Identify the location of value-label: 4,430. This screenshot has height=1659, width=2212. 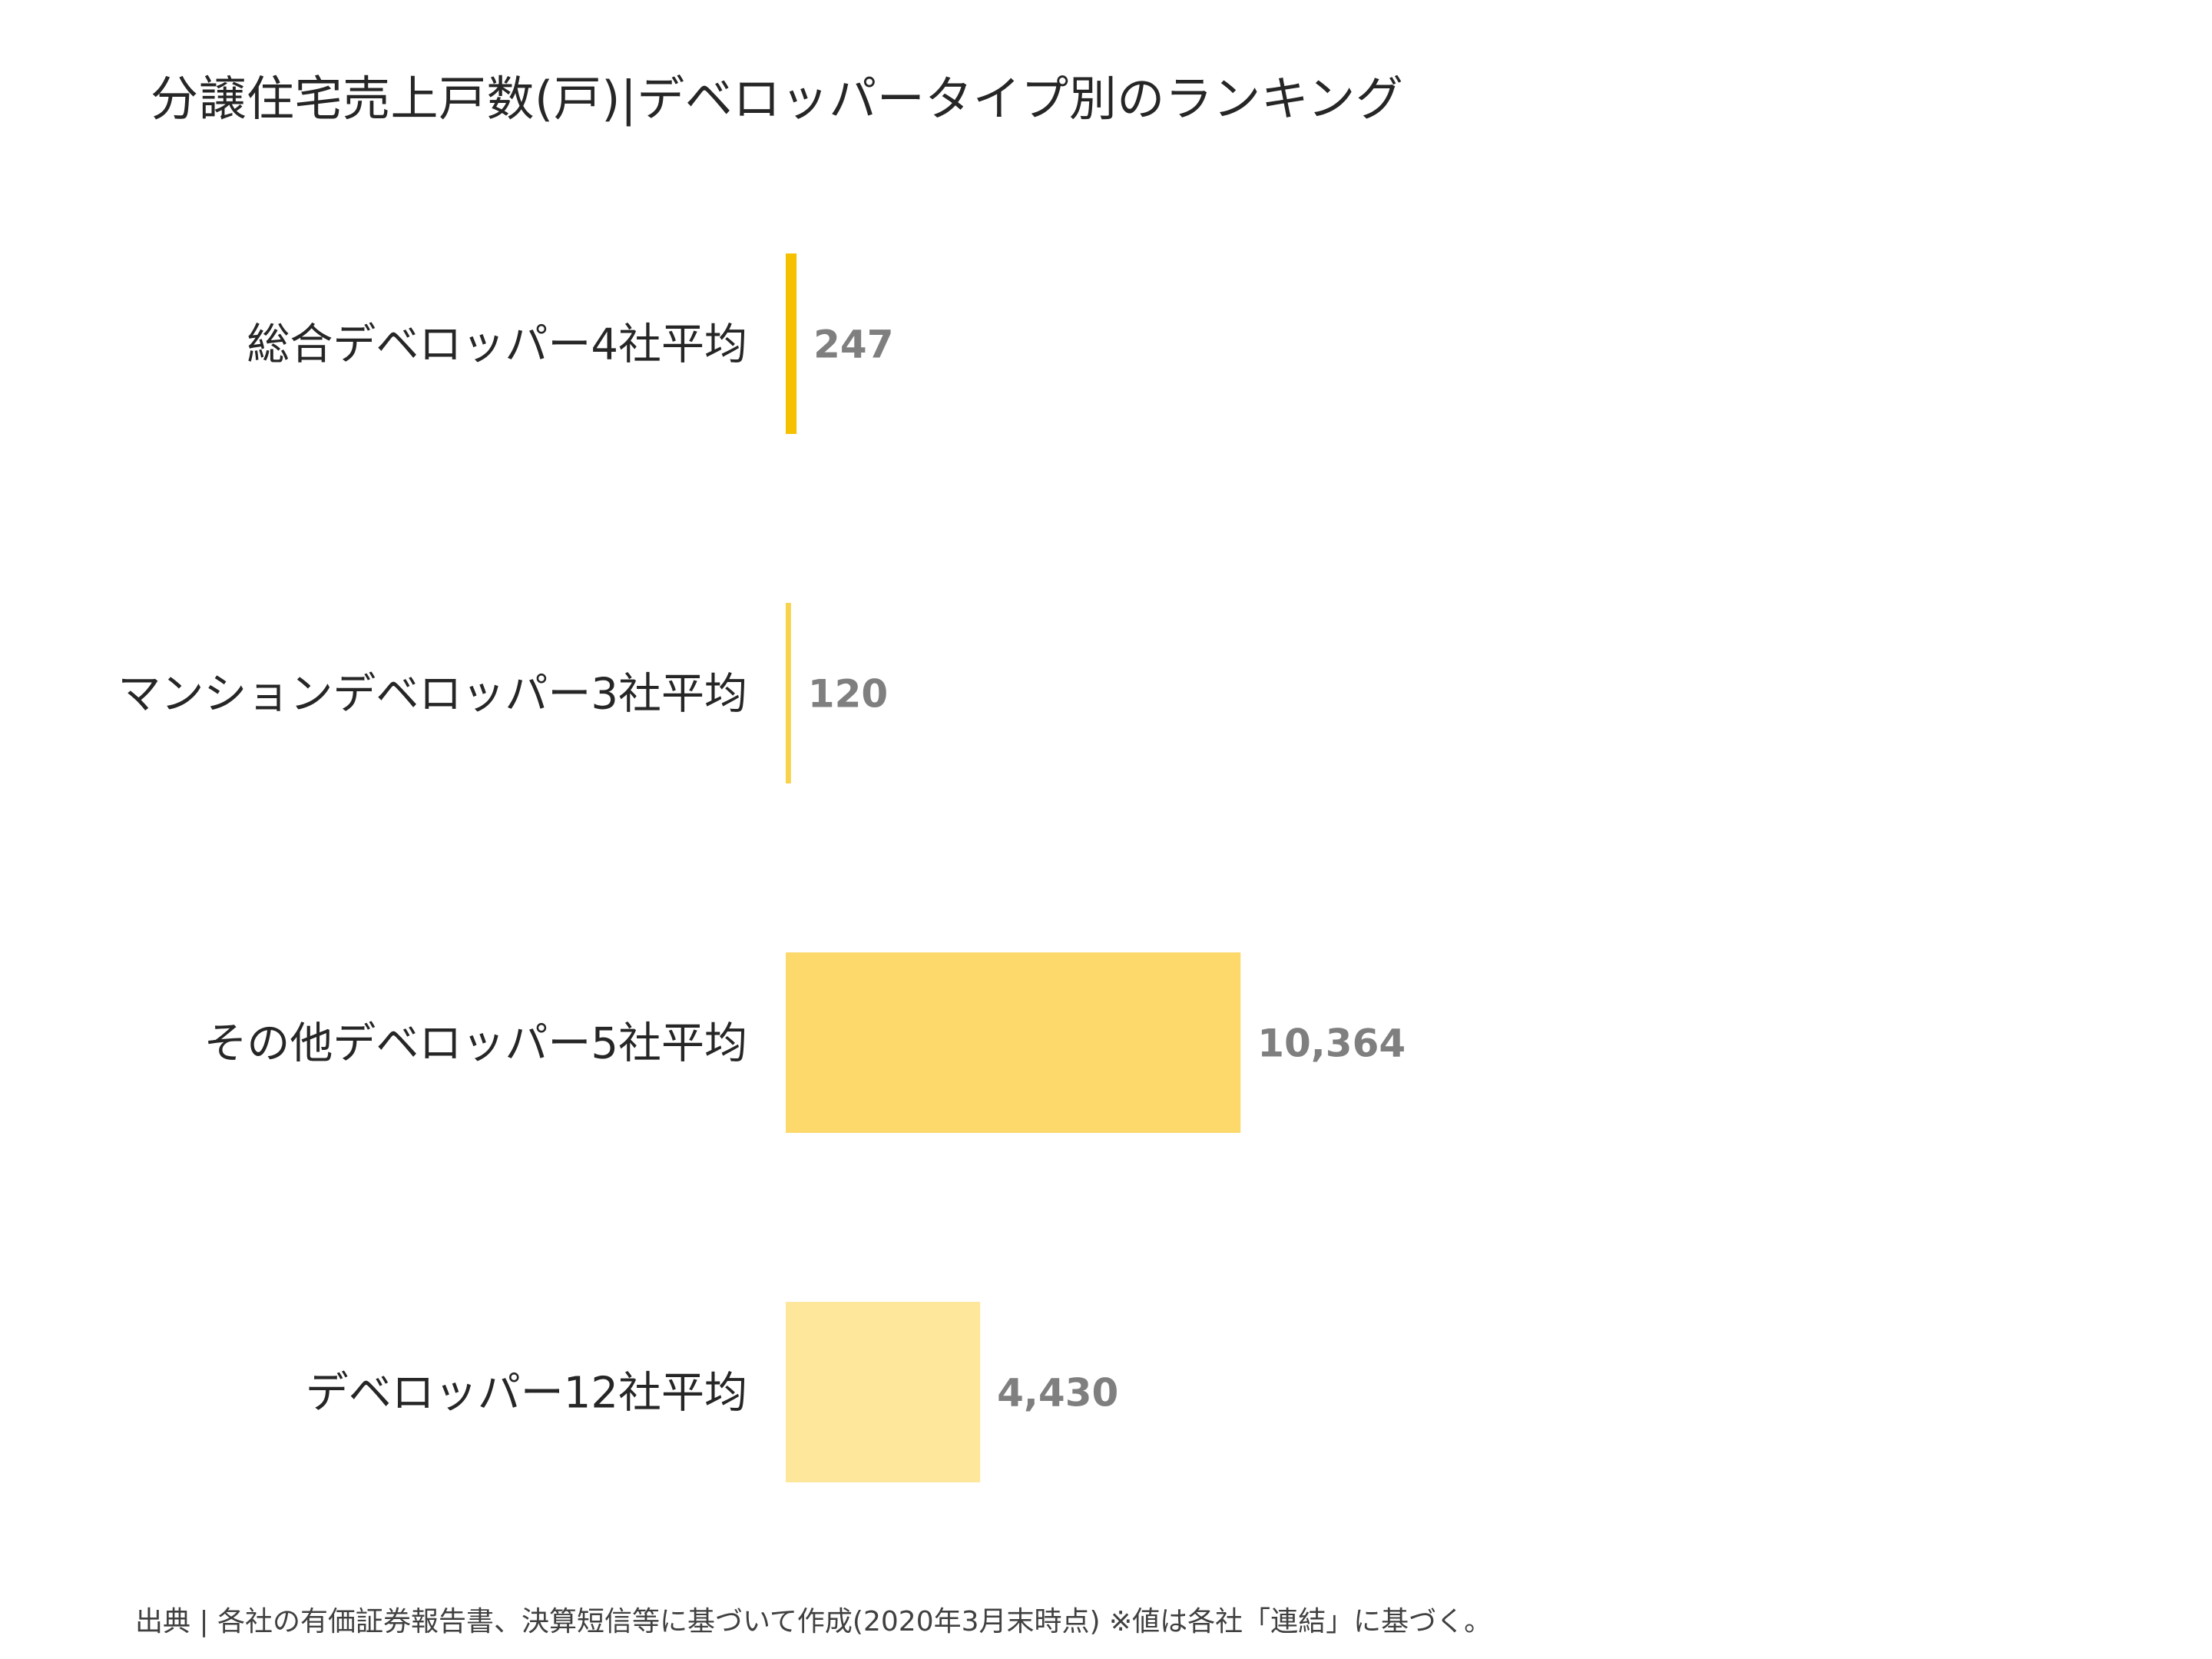
(1057, 1394).